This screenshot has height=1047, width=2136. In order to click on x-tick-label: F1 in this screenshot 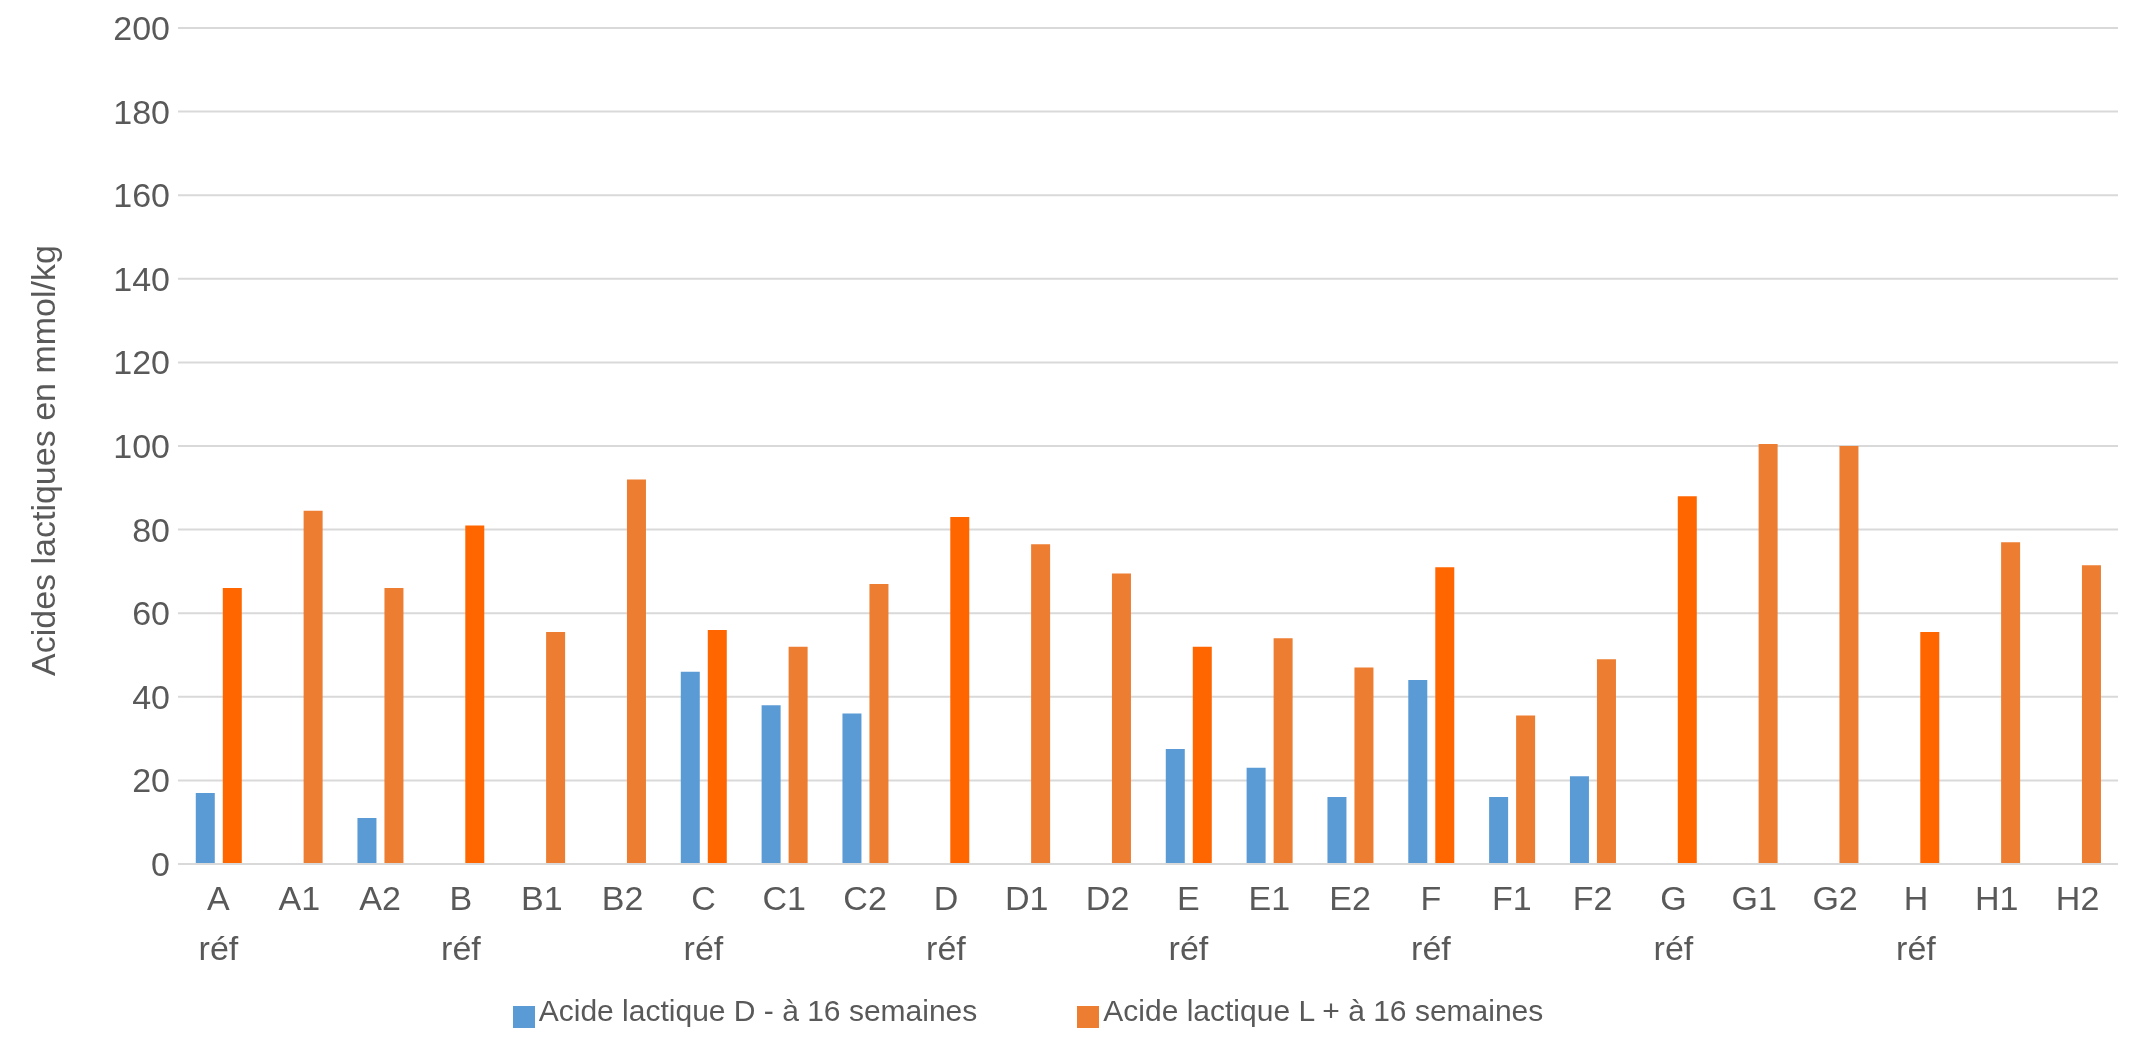, I will do `click(1511, 898)`.